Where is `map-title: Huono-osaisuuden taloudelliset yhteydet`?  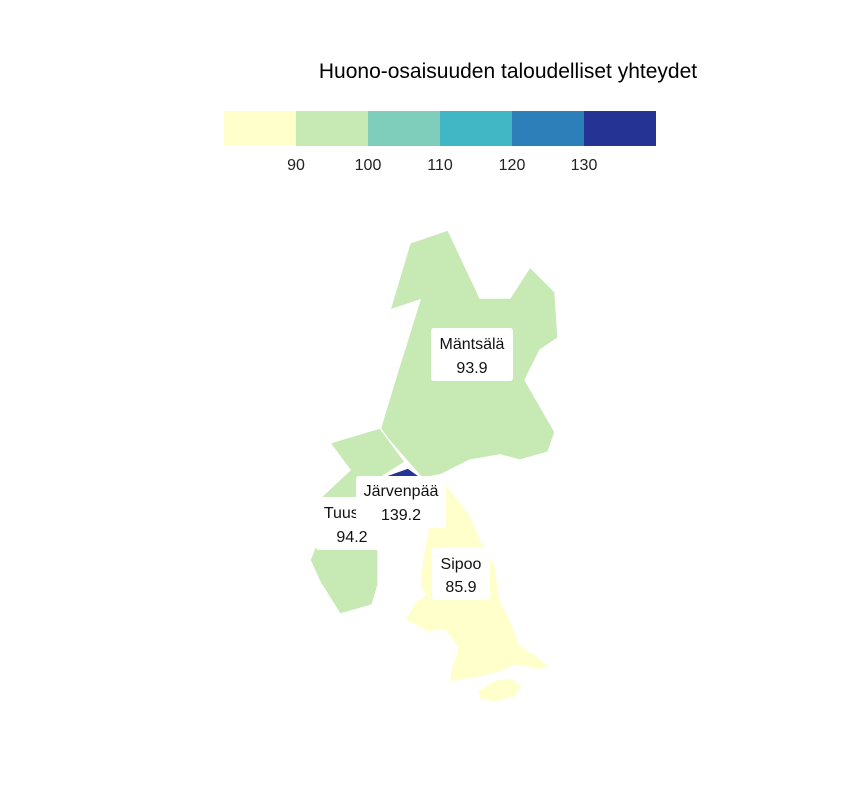 map-title: Huono-osaisuuden taloudelliset yhteydet is located at coordinates (508, 71).